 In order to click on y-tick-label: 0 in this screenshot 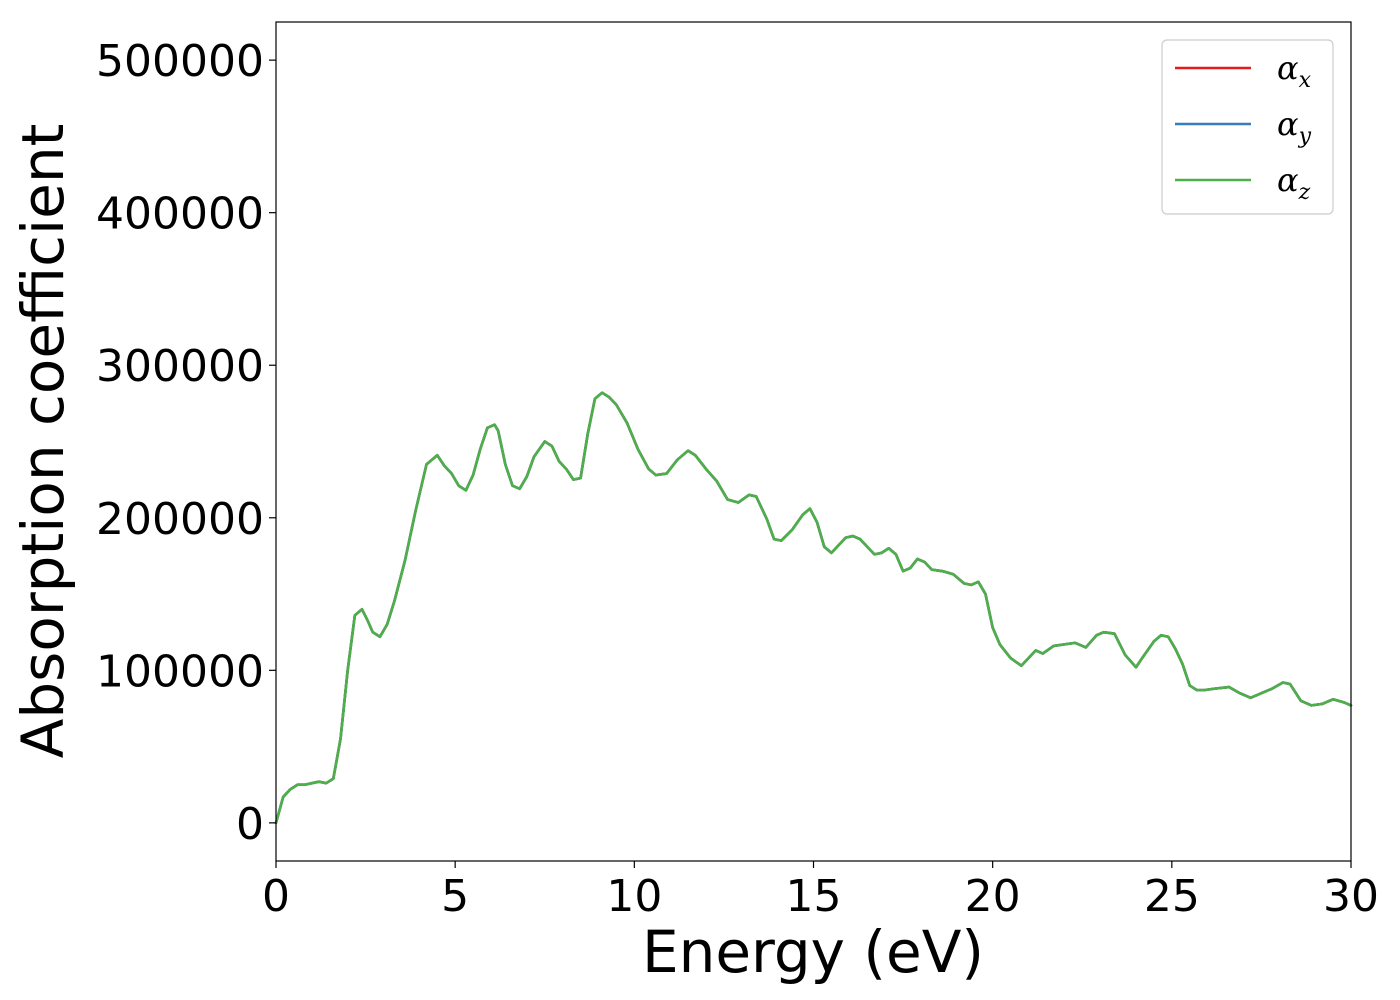, I will do `click(250, 824)`.